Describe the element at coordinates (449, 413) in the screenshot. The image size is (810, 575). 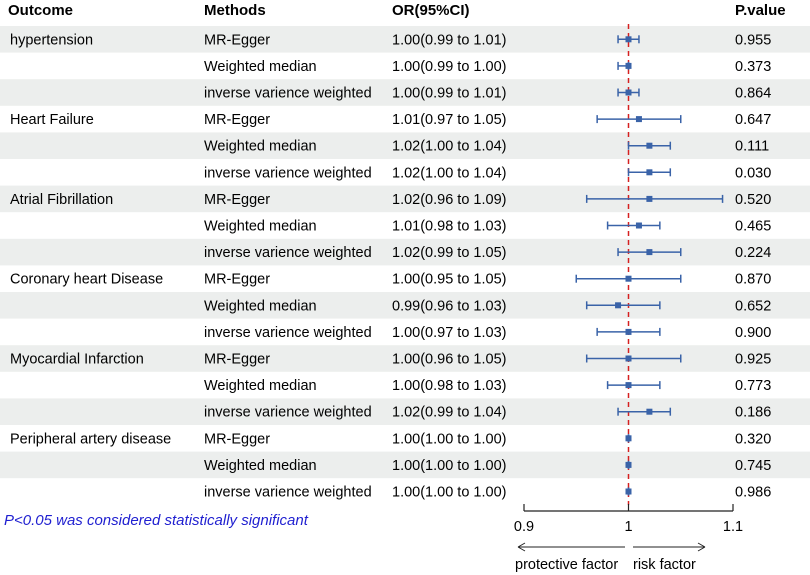
I see `or-ci-label: 1.02(0.99 to 1.04)` at that location.